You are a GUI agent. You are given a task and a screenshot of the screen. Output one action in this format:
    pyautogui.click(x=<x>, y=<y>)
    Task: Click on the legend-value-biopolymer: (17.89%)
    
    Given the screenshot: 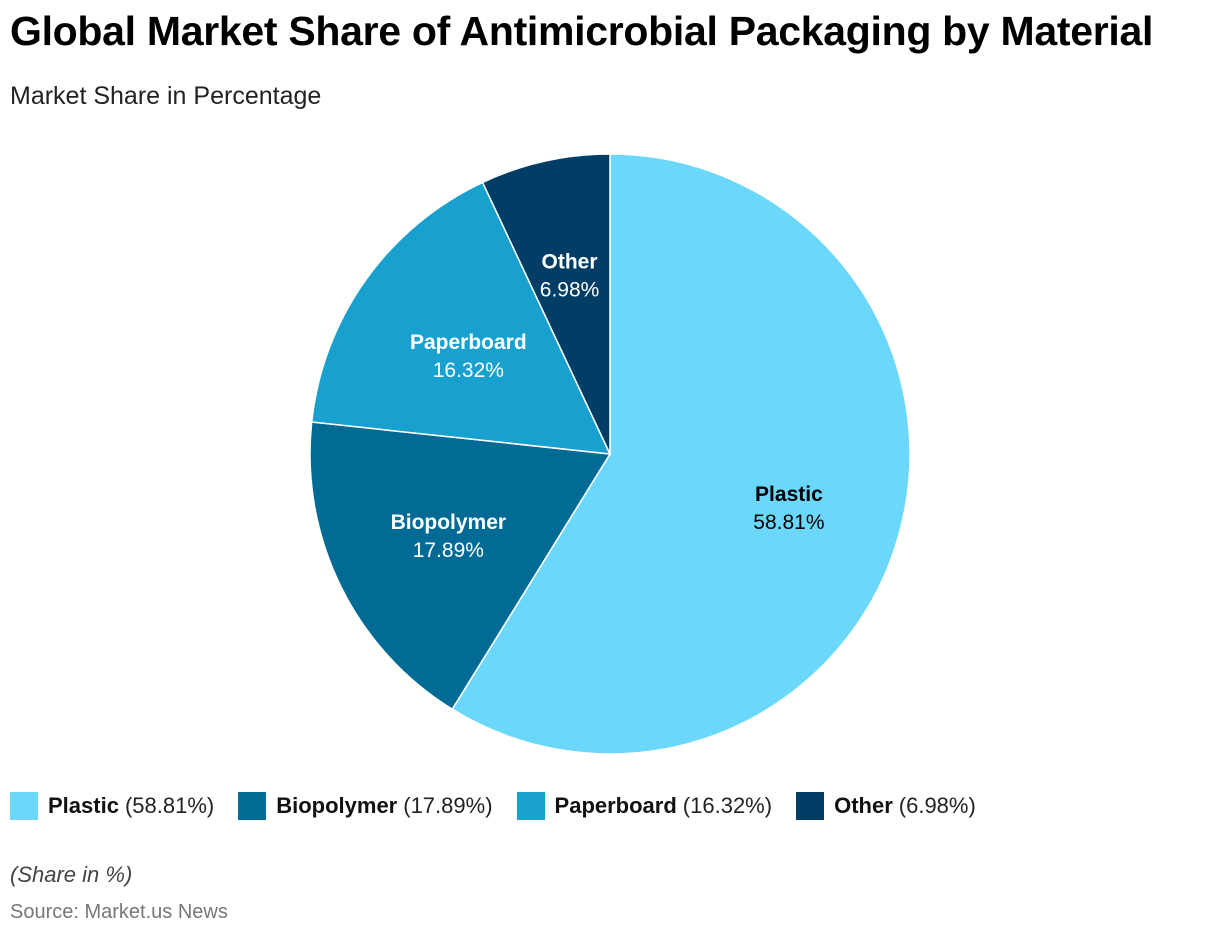 What is the action you would take?
    pyautogui.click(x=448, y=805)
    